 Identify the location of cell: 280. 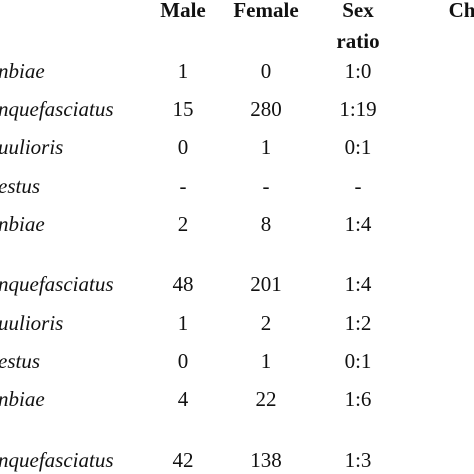
(266, 109).